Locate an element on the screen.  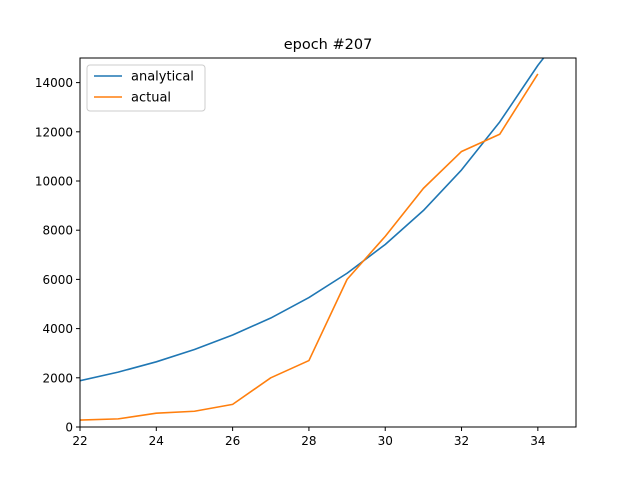
legend: analytical actual is located at coordinates (146, 88).